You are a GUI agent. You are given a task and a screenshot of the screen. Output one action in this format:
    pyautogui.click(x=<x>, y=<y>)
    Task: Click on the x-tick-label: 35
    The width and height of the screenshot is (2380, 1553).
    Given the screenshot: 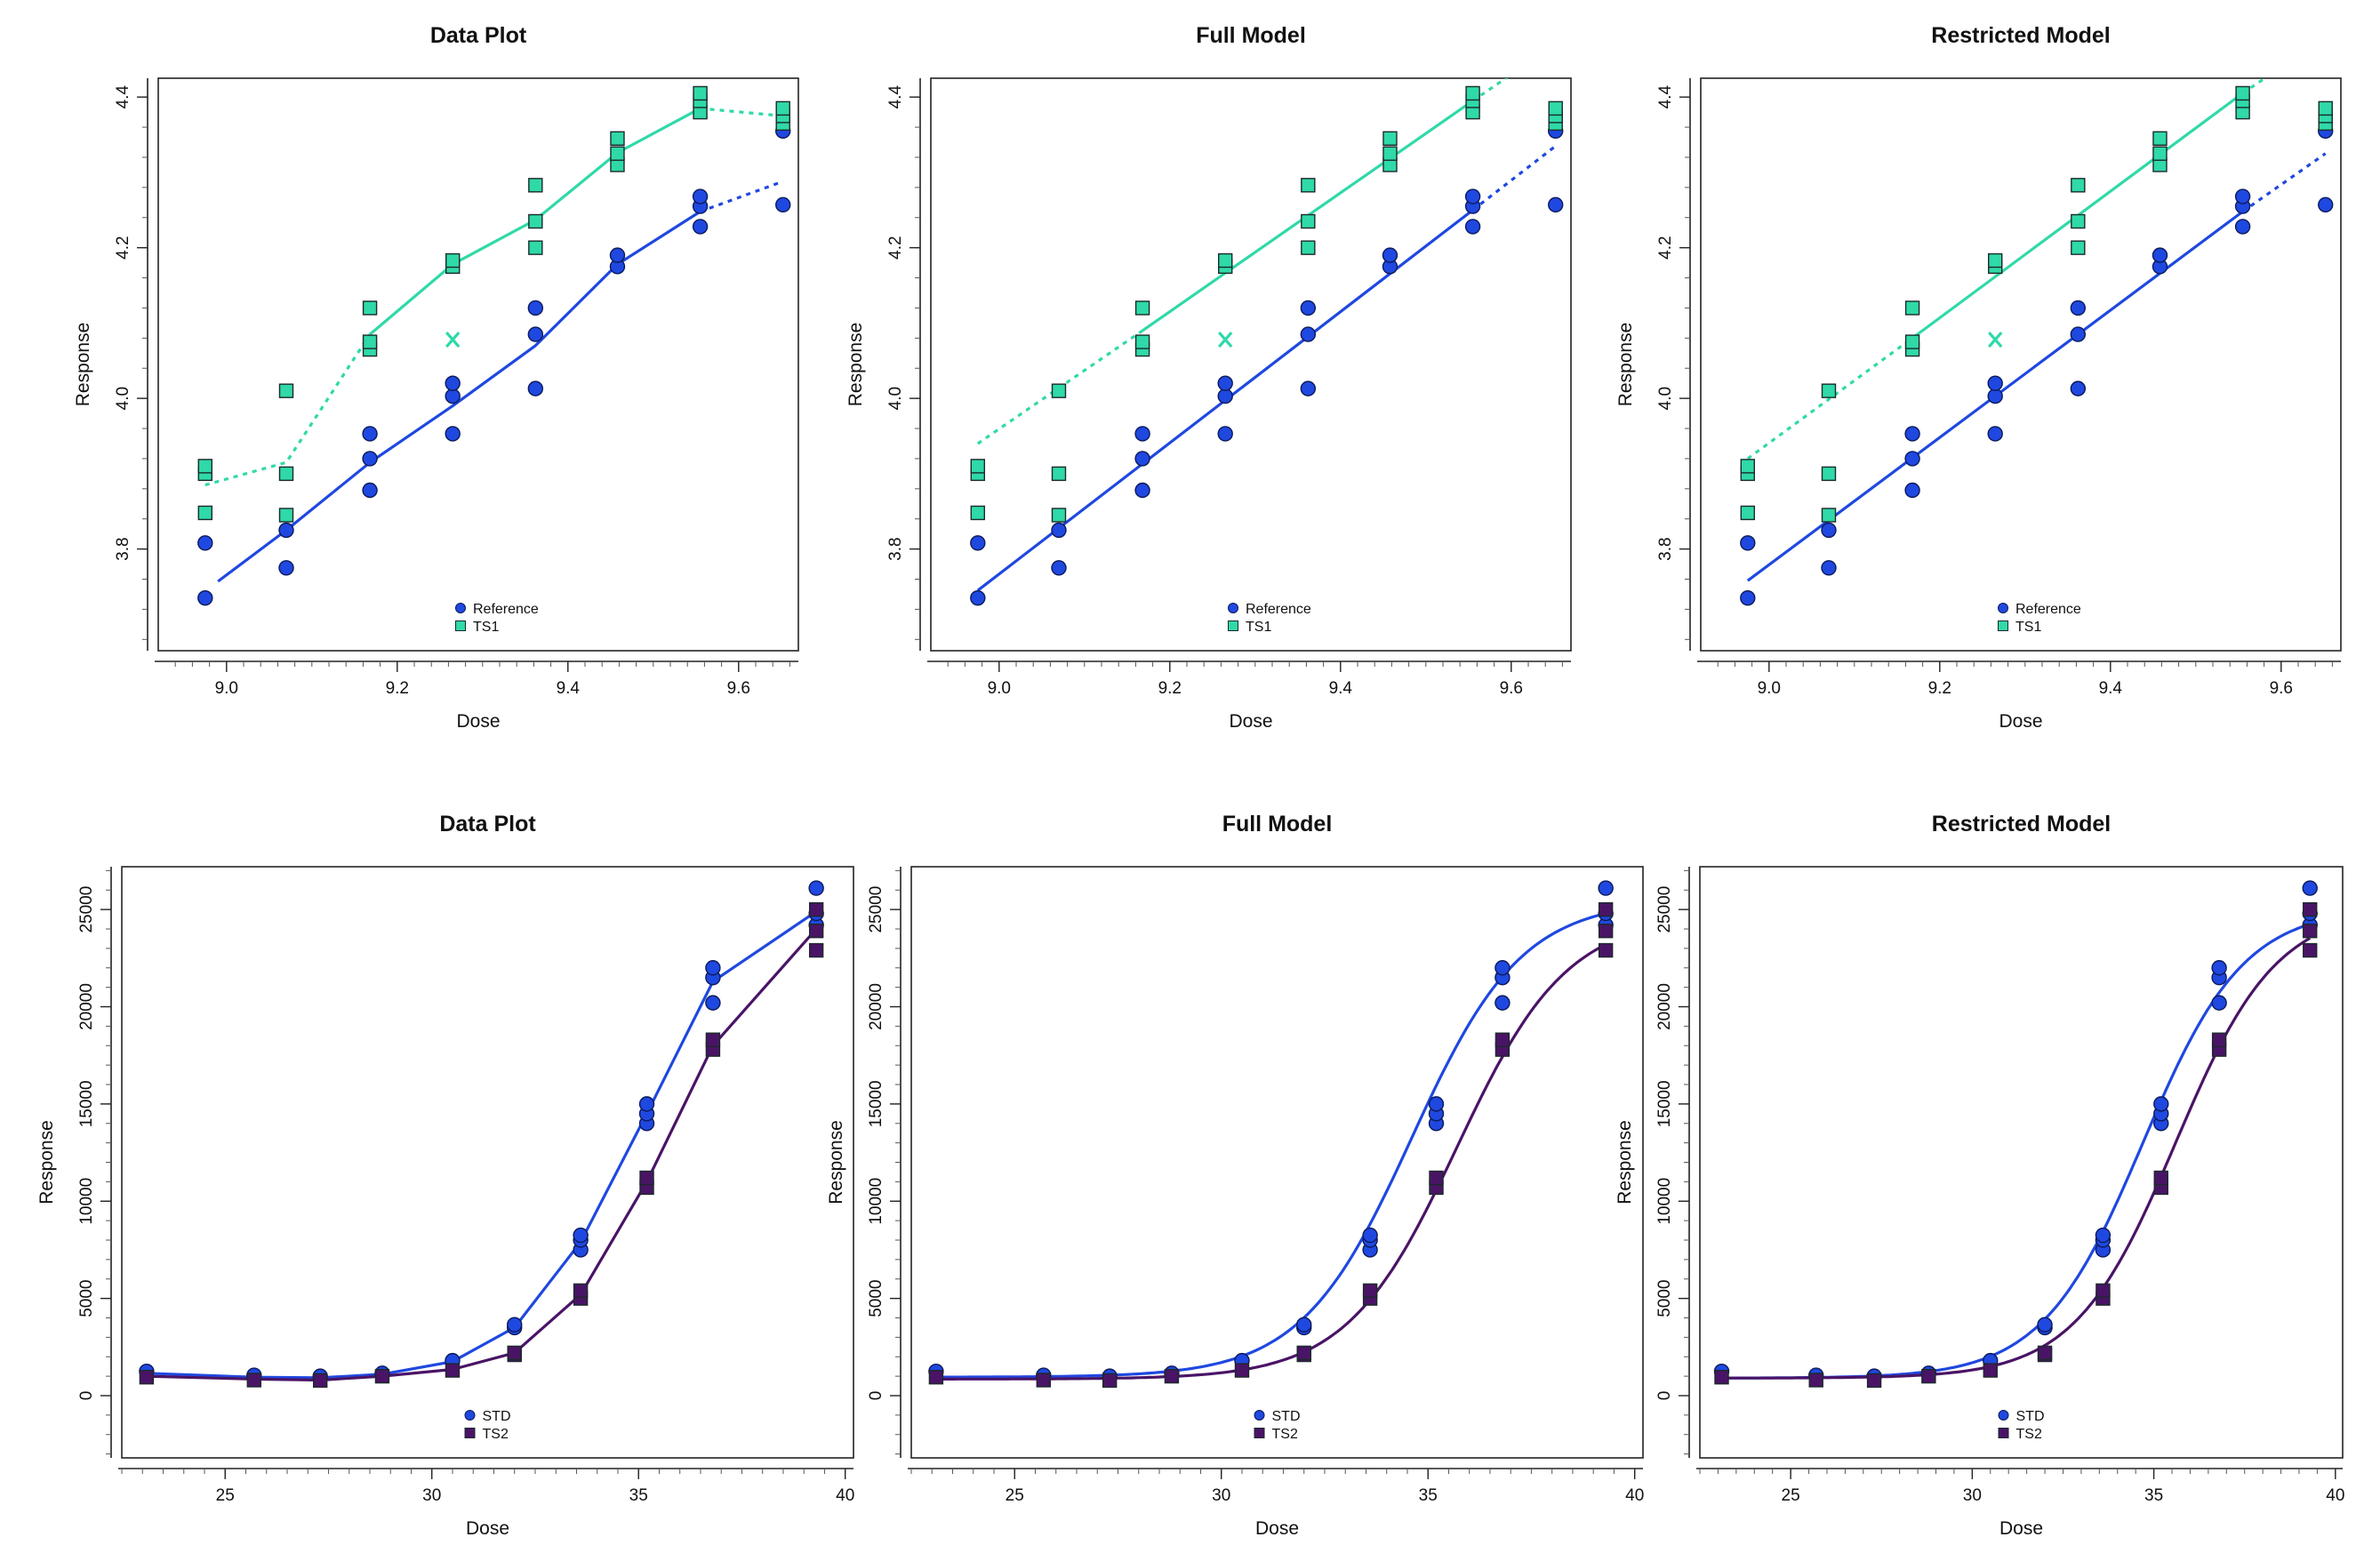 What is the action you would take?
    pyautogui.click(x=638, y=1495)
    